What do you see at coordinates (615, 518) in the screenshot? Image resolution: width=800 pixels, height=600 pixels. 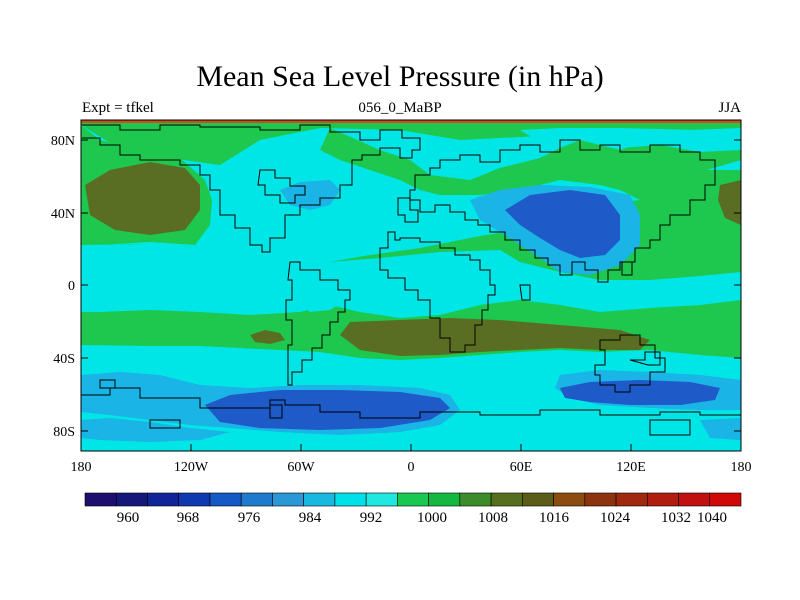 I see `colorbar-label: 1024` at bounding box center [615, 518].